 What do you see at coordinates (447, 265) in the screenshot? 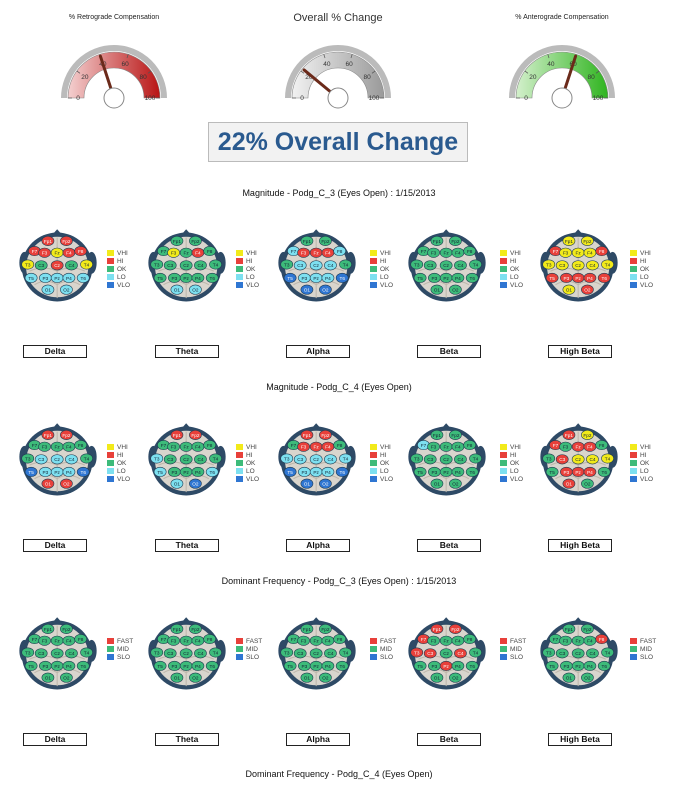
I see `brain-map: Fp1 Fp2 F7 F3 Fz F4 F8 T3 C3 Cz C4 T4 T5 P3 Pz P4 T6 O1 O2` at bounding box center [447, 265].